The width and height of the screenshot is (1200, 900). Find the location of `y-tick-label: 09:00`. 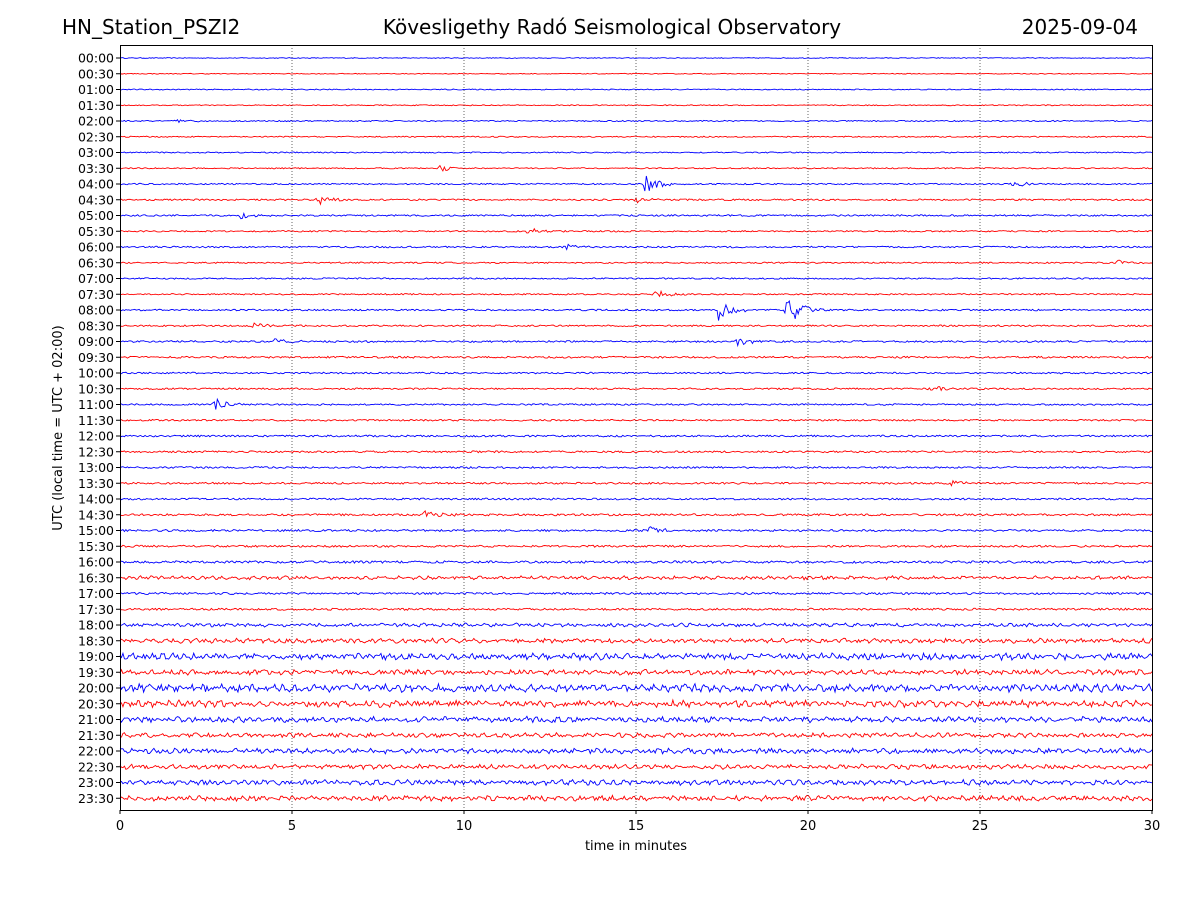

y-tick-label: 09:00 is located at coordinates (96, 341).